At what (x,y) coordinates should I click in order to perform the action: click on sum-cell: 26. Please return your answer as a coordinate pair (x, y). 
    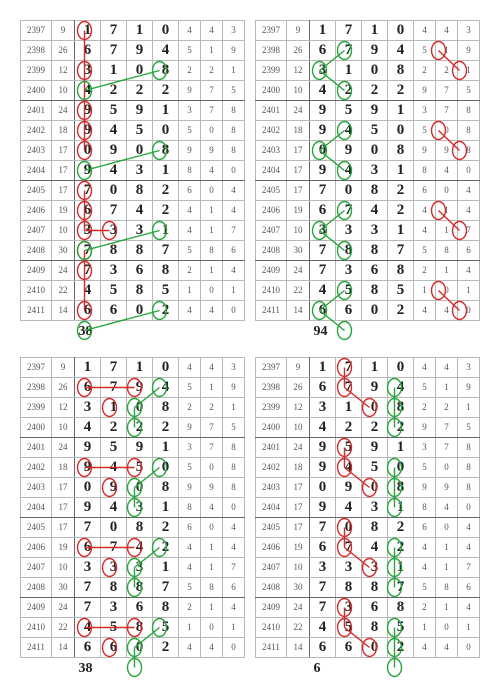
    Looking at the image, I should click on (63, 387).